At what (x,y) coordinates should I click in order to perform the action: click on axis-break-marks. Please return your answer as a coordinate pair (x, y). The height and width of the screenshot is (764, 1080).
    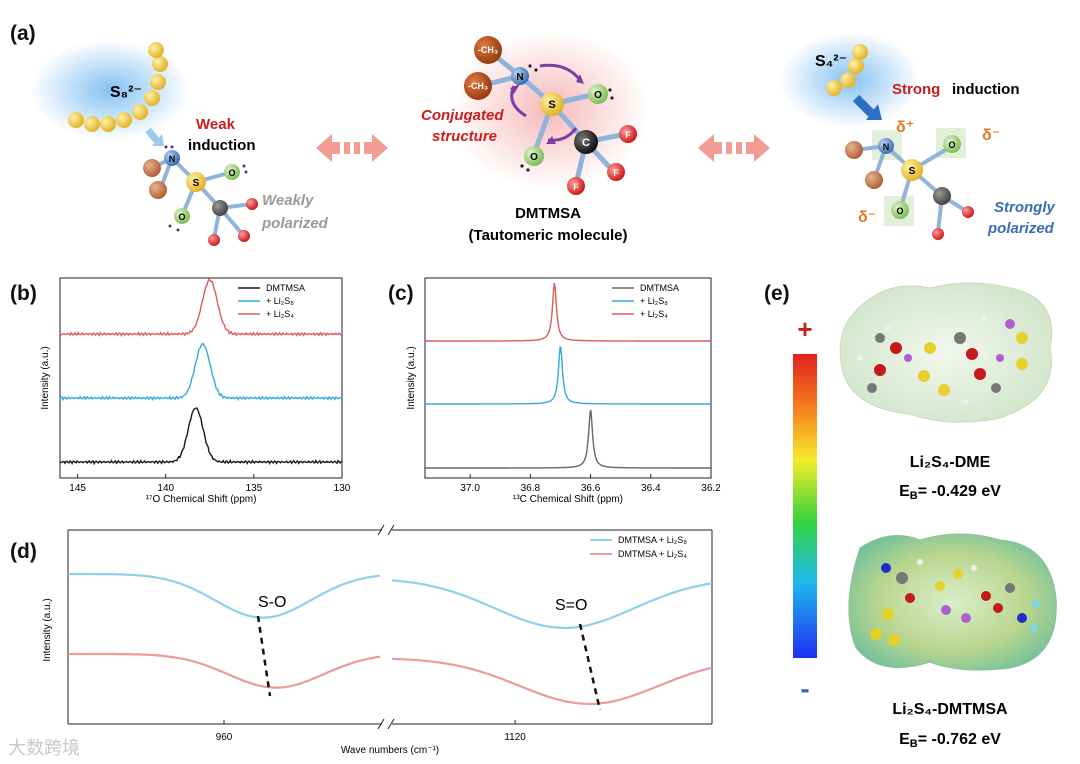
    Looking at the image, I should click on (386, 627).